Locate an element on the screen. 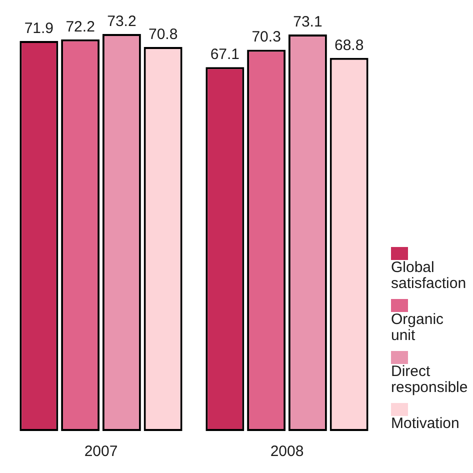  data-label: 72.2 is located at coordinates (80, 27).